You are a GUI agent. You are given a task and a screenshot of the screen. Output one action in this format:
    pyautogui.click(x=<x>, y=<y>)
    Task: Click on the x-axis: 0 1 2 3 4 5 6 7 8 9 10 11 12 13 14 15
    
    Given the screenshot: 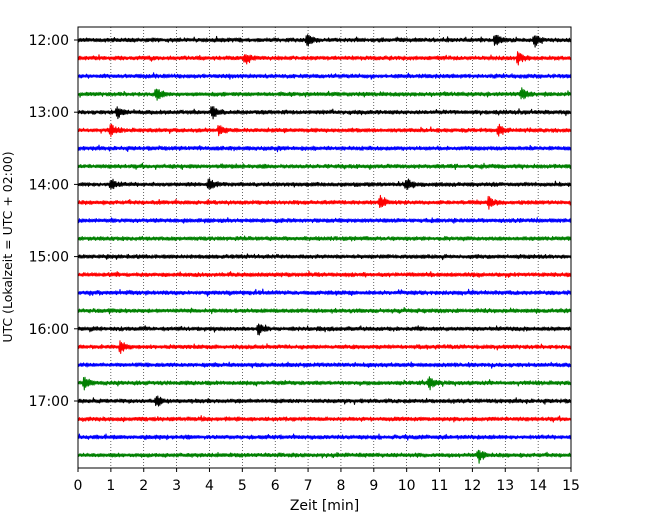 What is the action you would take?
    pyautogui.click(x=327, y=481)
    